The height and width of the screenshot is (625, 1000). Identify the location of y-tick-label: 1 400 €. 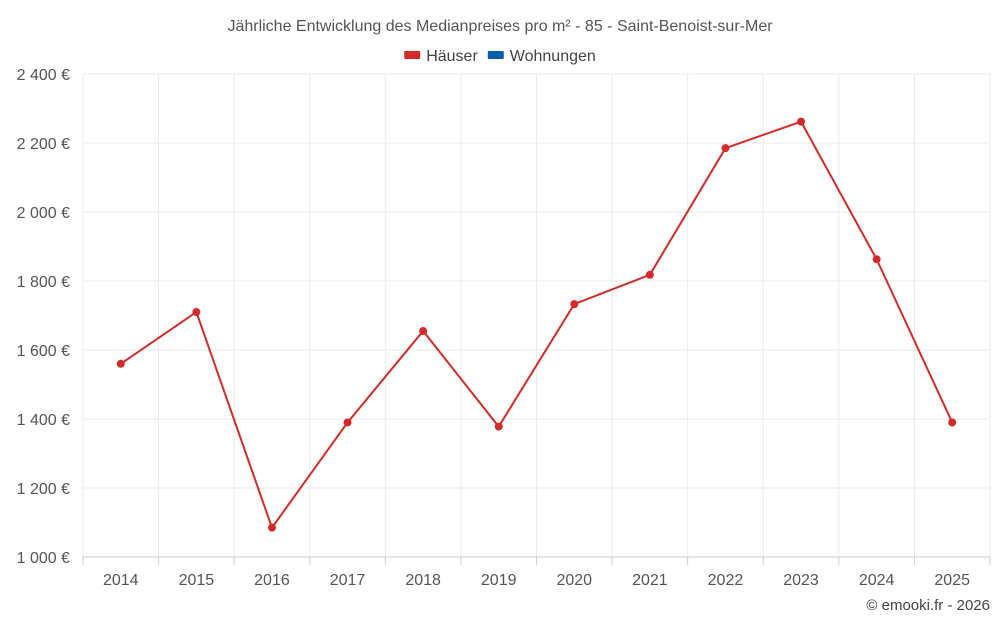
(43, 420).